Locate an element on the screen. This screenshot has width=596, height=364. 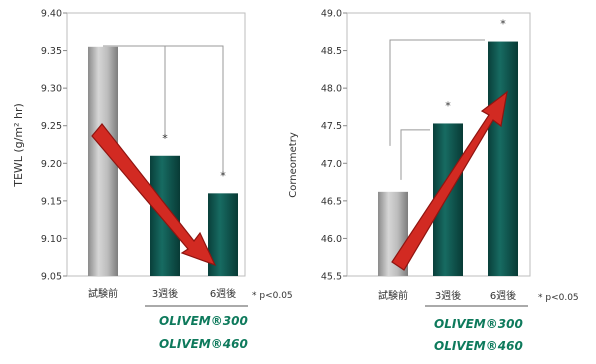
significance-stars-left: ** is located at coordinates (194, 157).